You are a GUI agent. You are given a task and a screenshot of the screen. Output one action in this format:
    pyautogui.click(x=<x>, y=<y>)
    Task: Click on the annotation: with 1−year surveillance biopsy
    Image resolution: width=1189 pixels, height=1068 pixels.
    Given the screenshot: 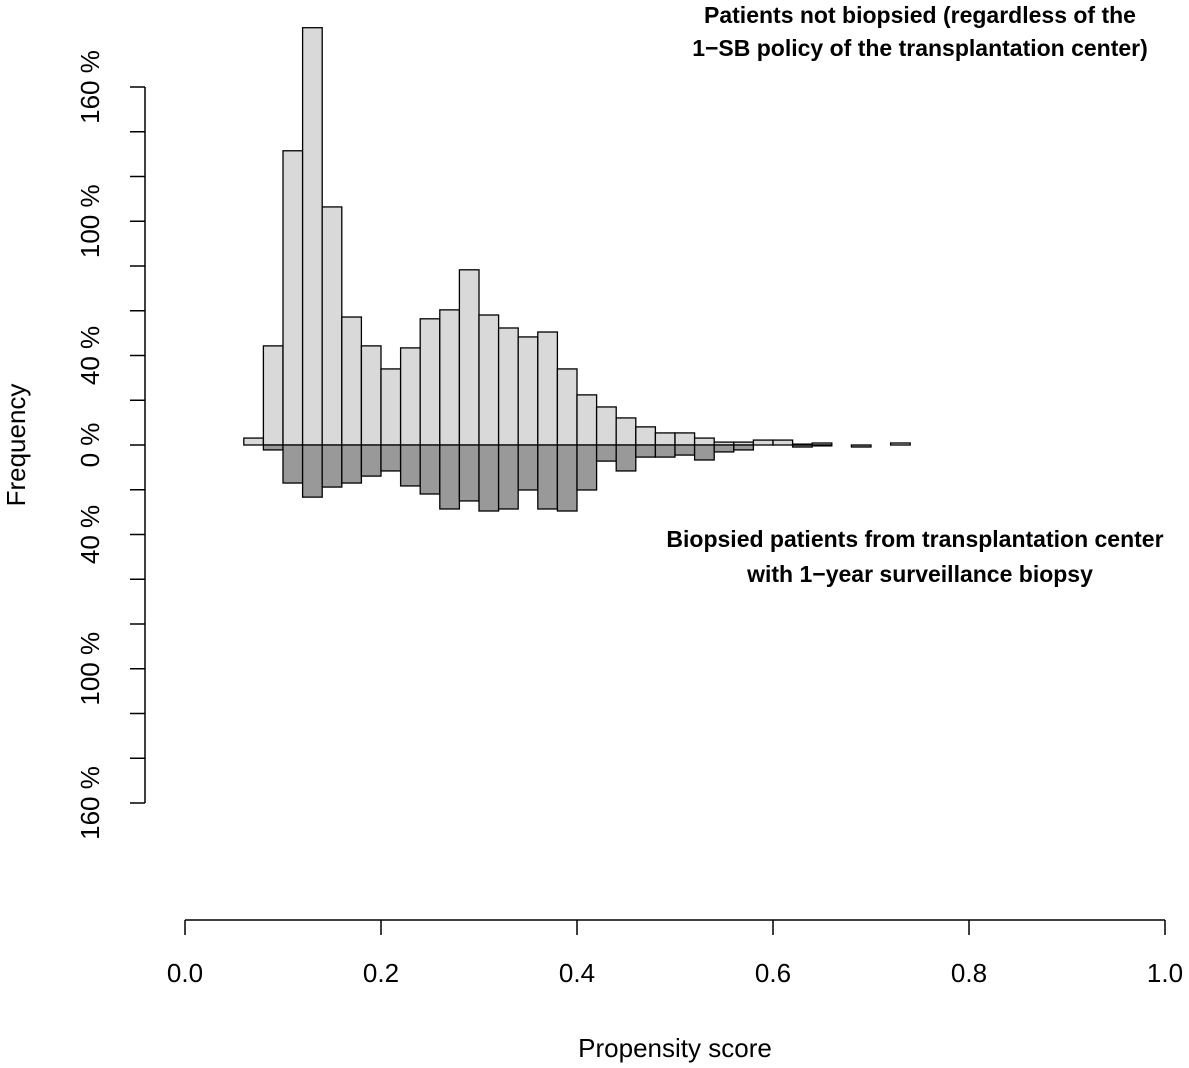 What is the action you would take?
    pyautogui.click(x=919, y=574)
    